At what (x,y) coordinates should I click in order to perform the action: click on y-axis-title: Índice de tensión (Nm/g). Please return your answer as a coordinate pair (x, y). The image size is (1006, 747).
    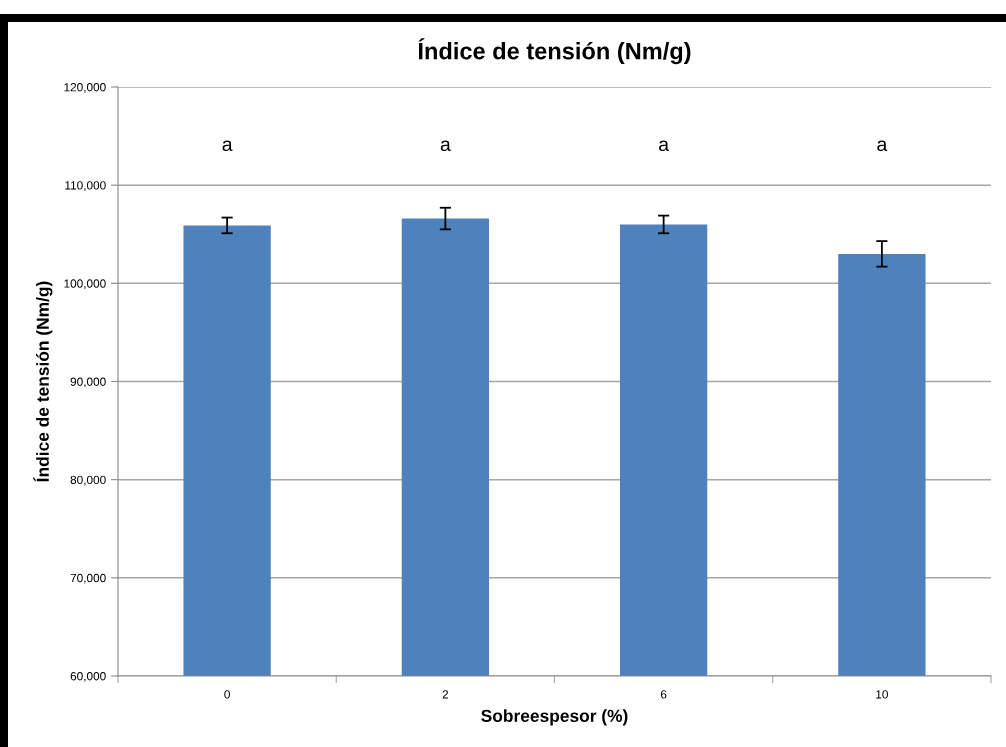
    Looking at the image, I should click on (43, 381).